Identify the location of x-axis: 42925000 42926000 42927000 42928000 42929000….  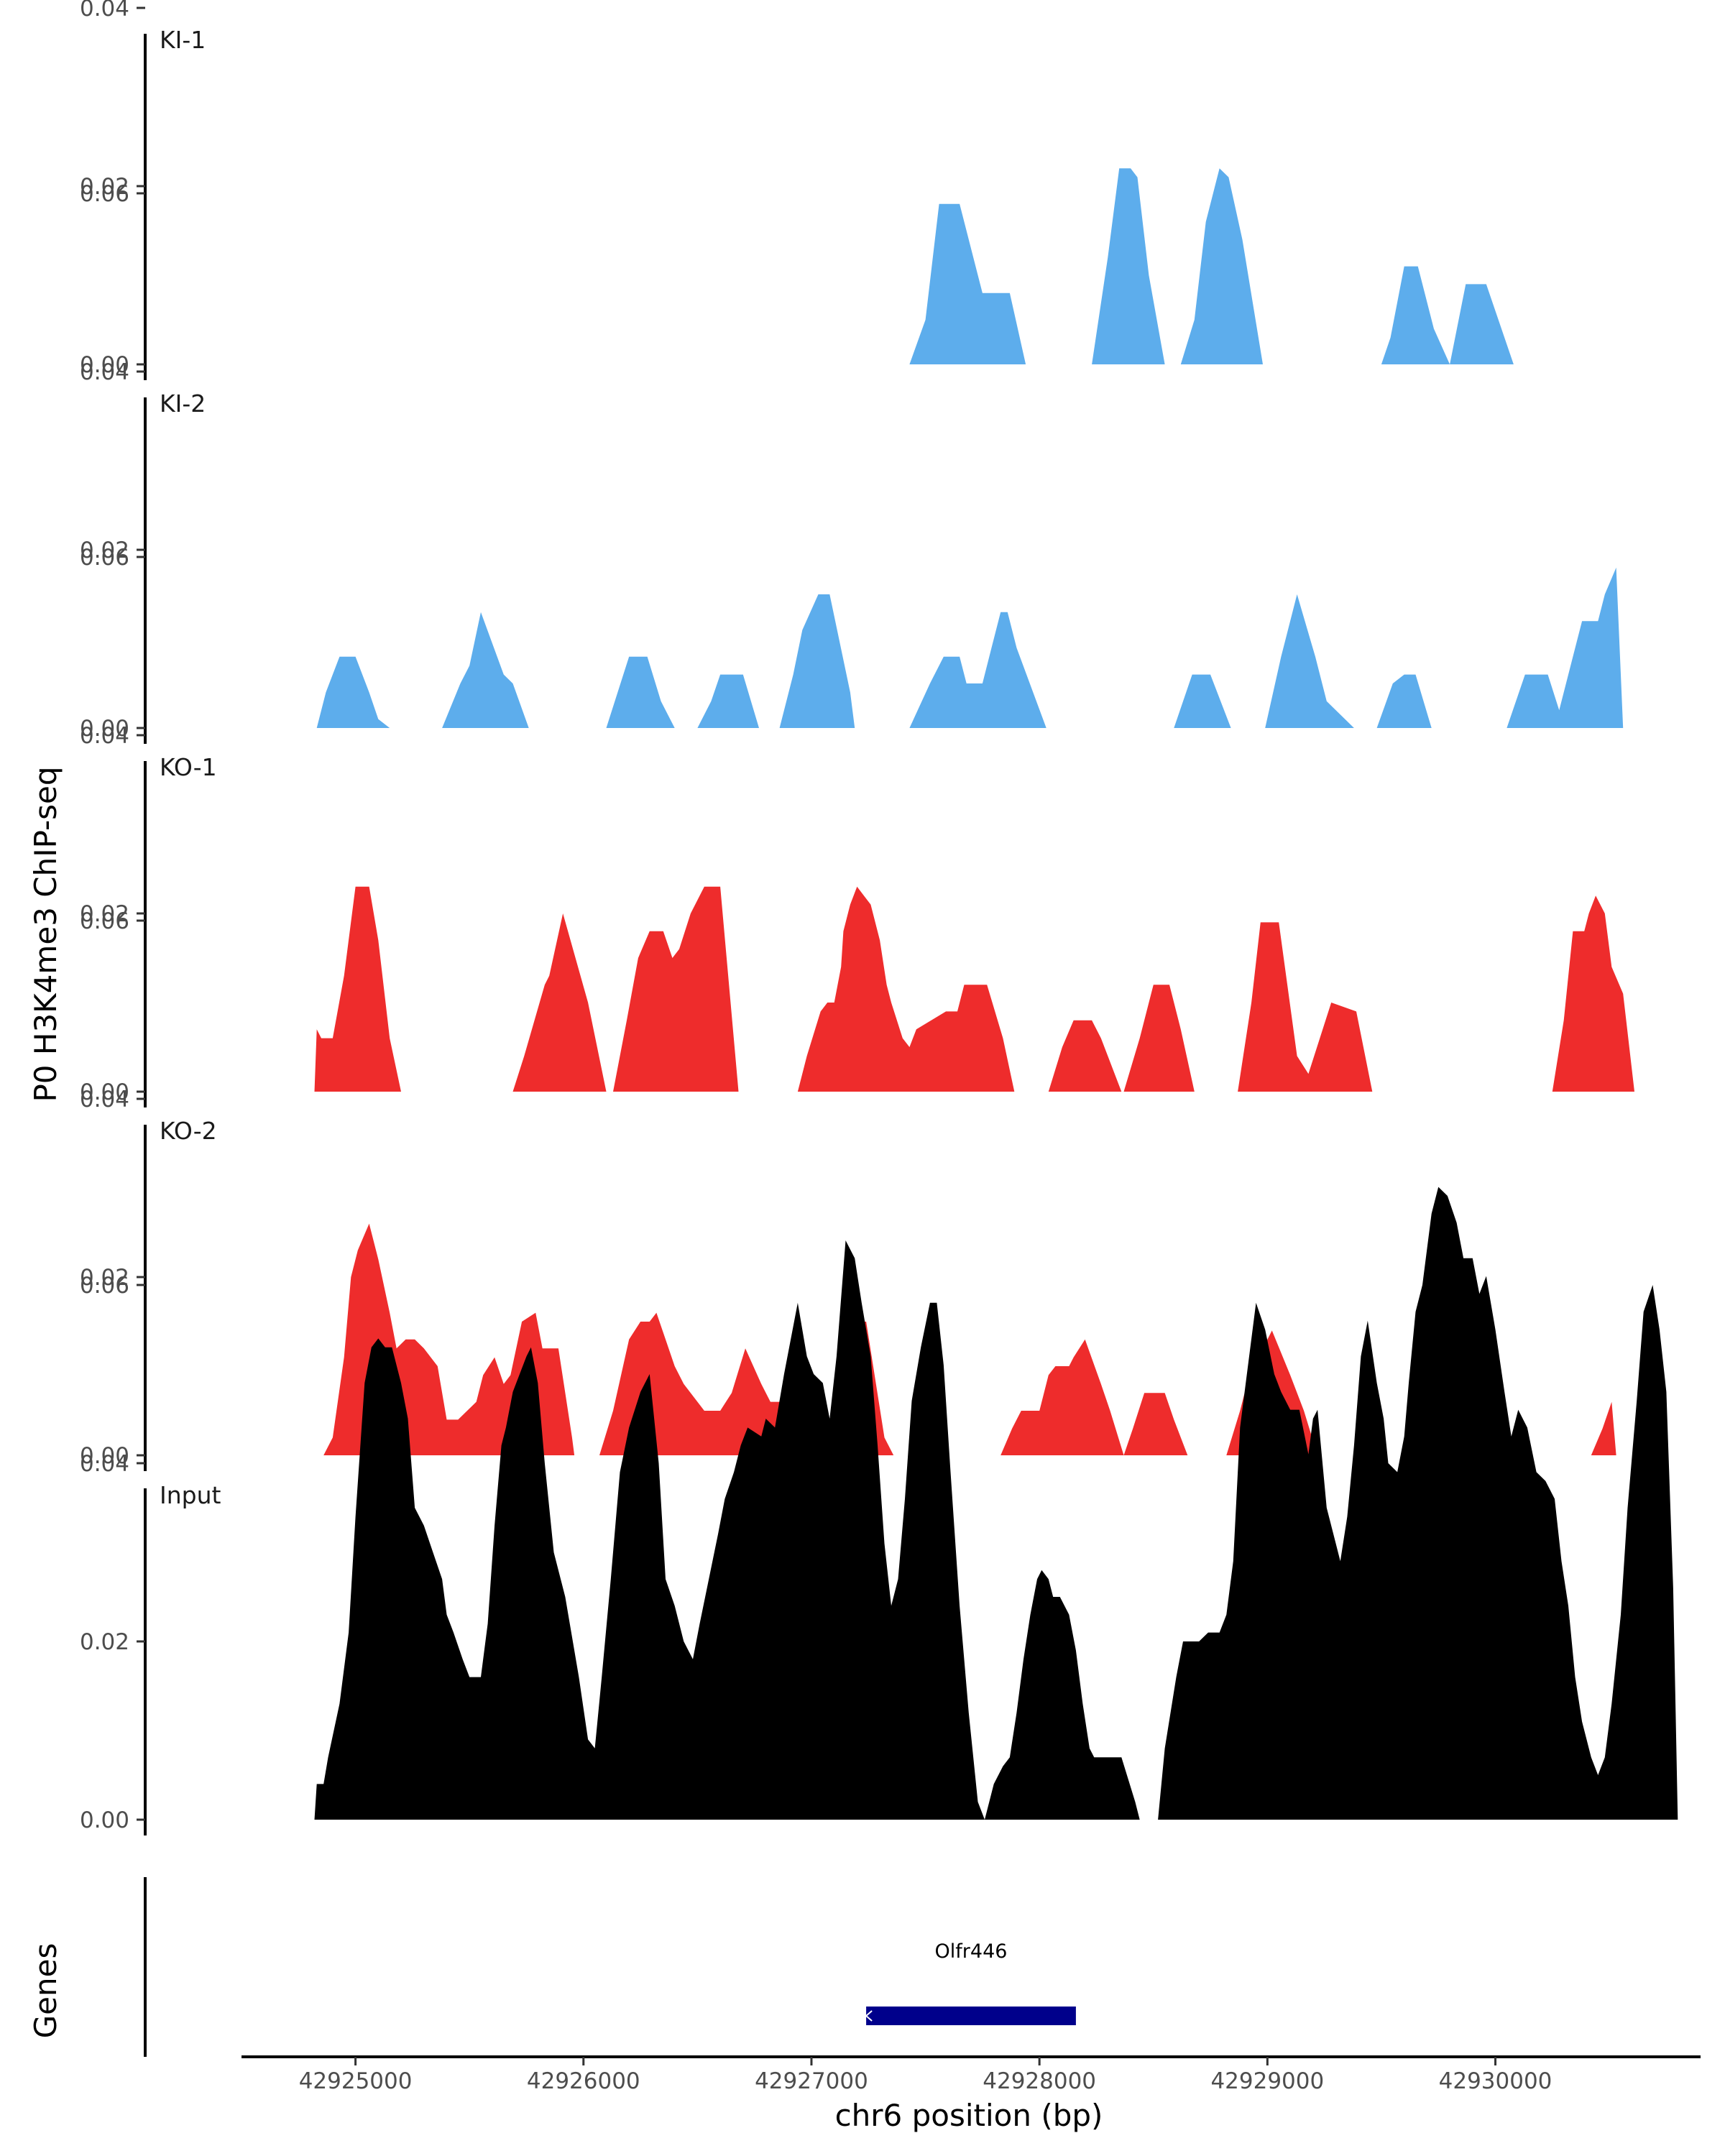
(971, 2074).